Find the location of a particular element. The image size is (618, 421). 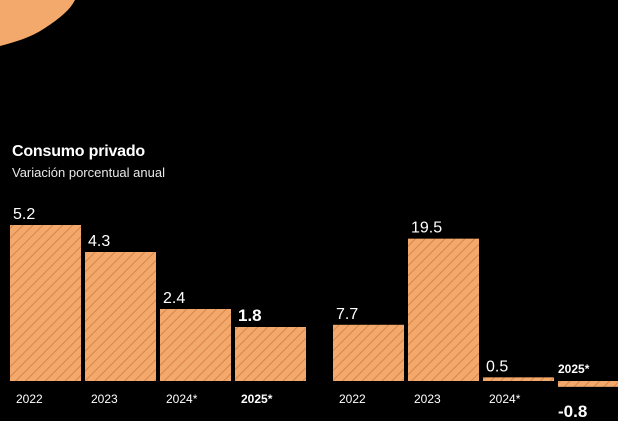

category-label-1-3: 2025* is located at coordinates (574, 369).